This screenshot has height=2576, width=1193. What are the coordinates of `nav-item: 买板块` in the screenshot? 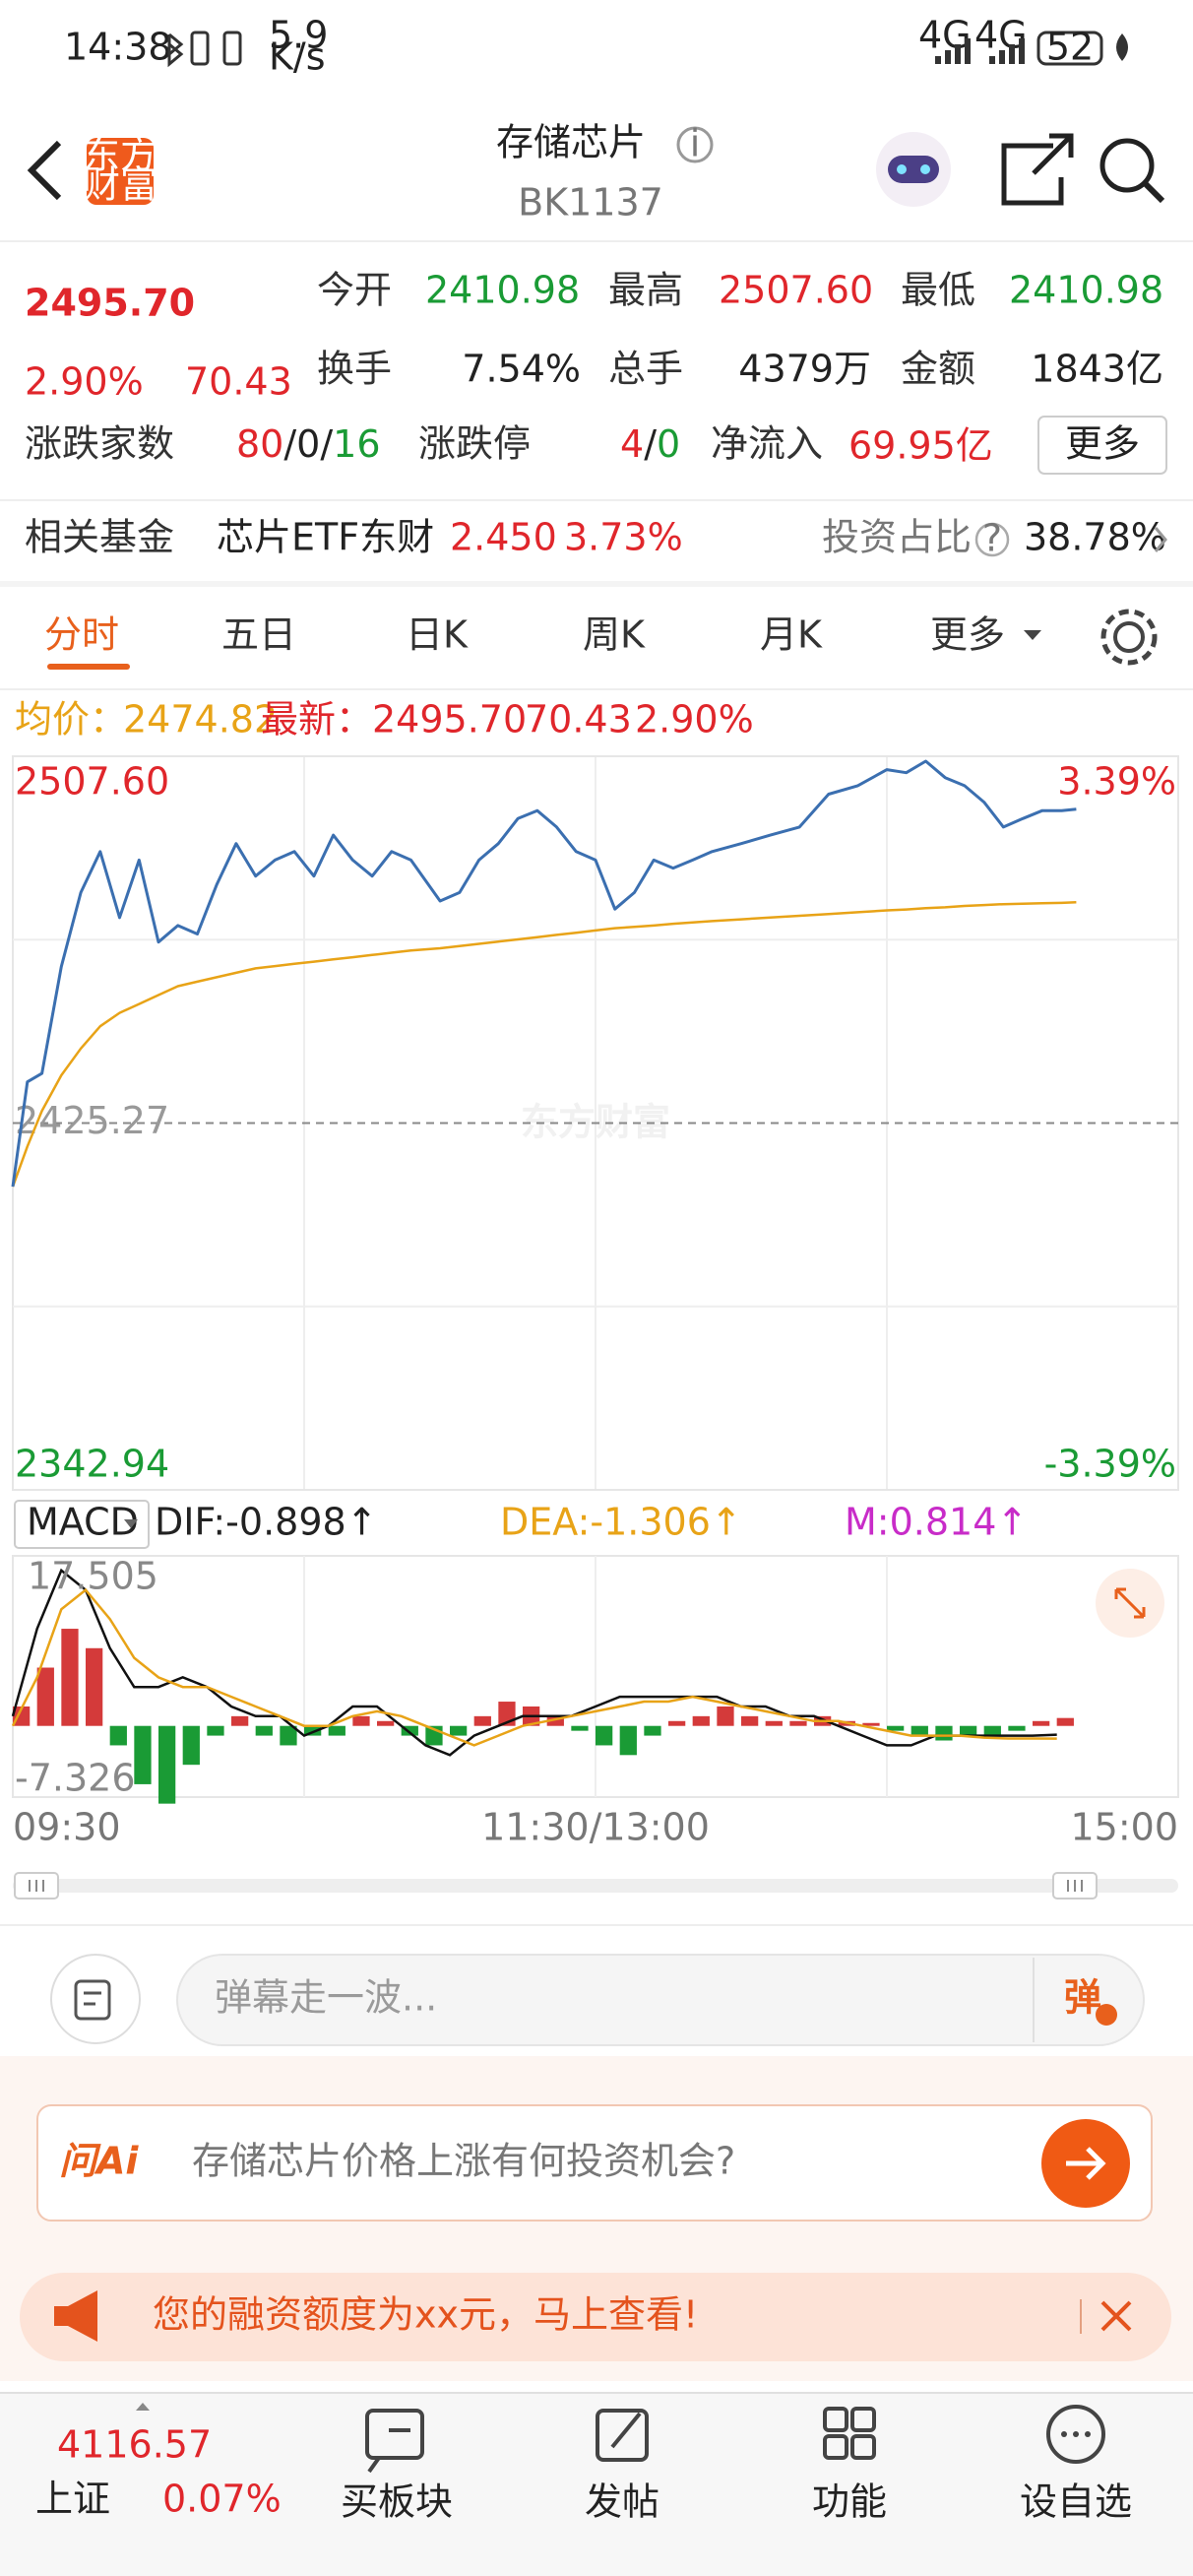 It's located at (397, 2502).